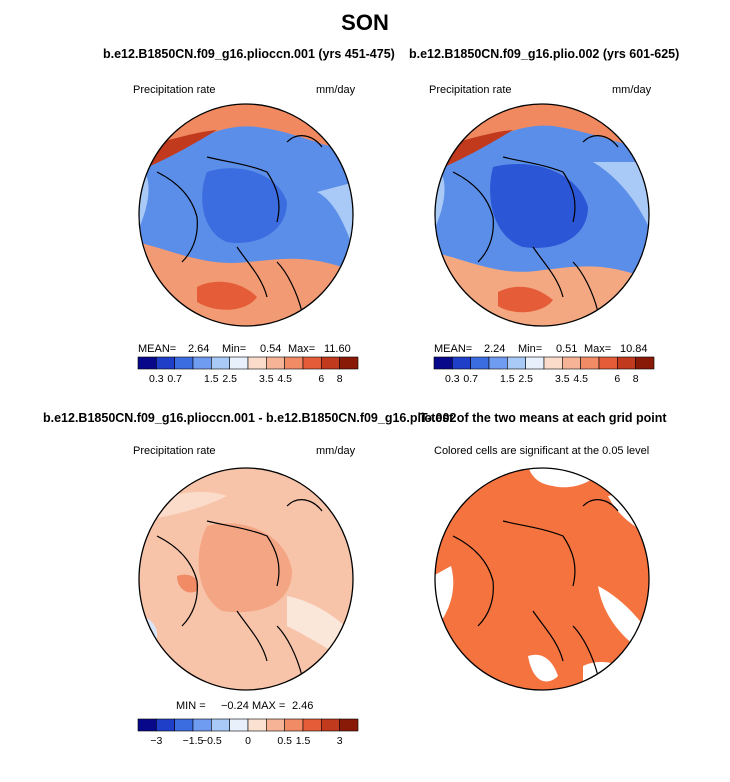 The height and width of the screenshot is (782, 730). What do you see at coordinates (525, 299) in the screenshot?
I see `panel-2-field-south-peak` at bounding box center [525, 299].